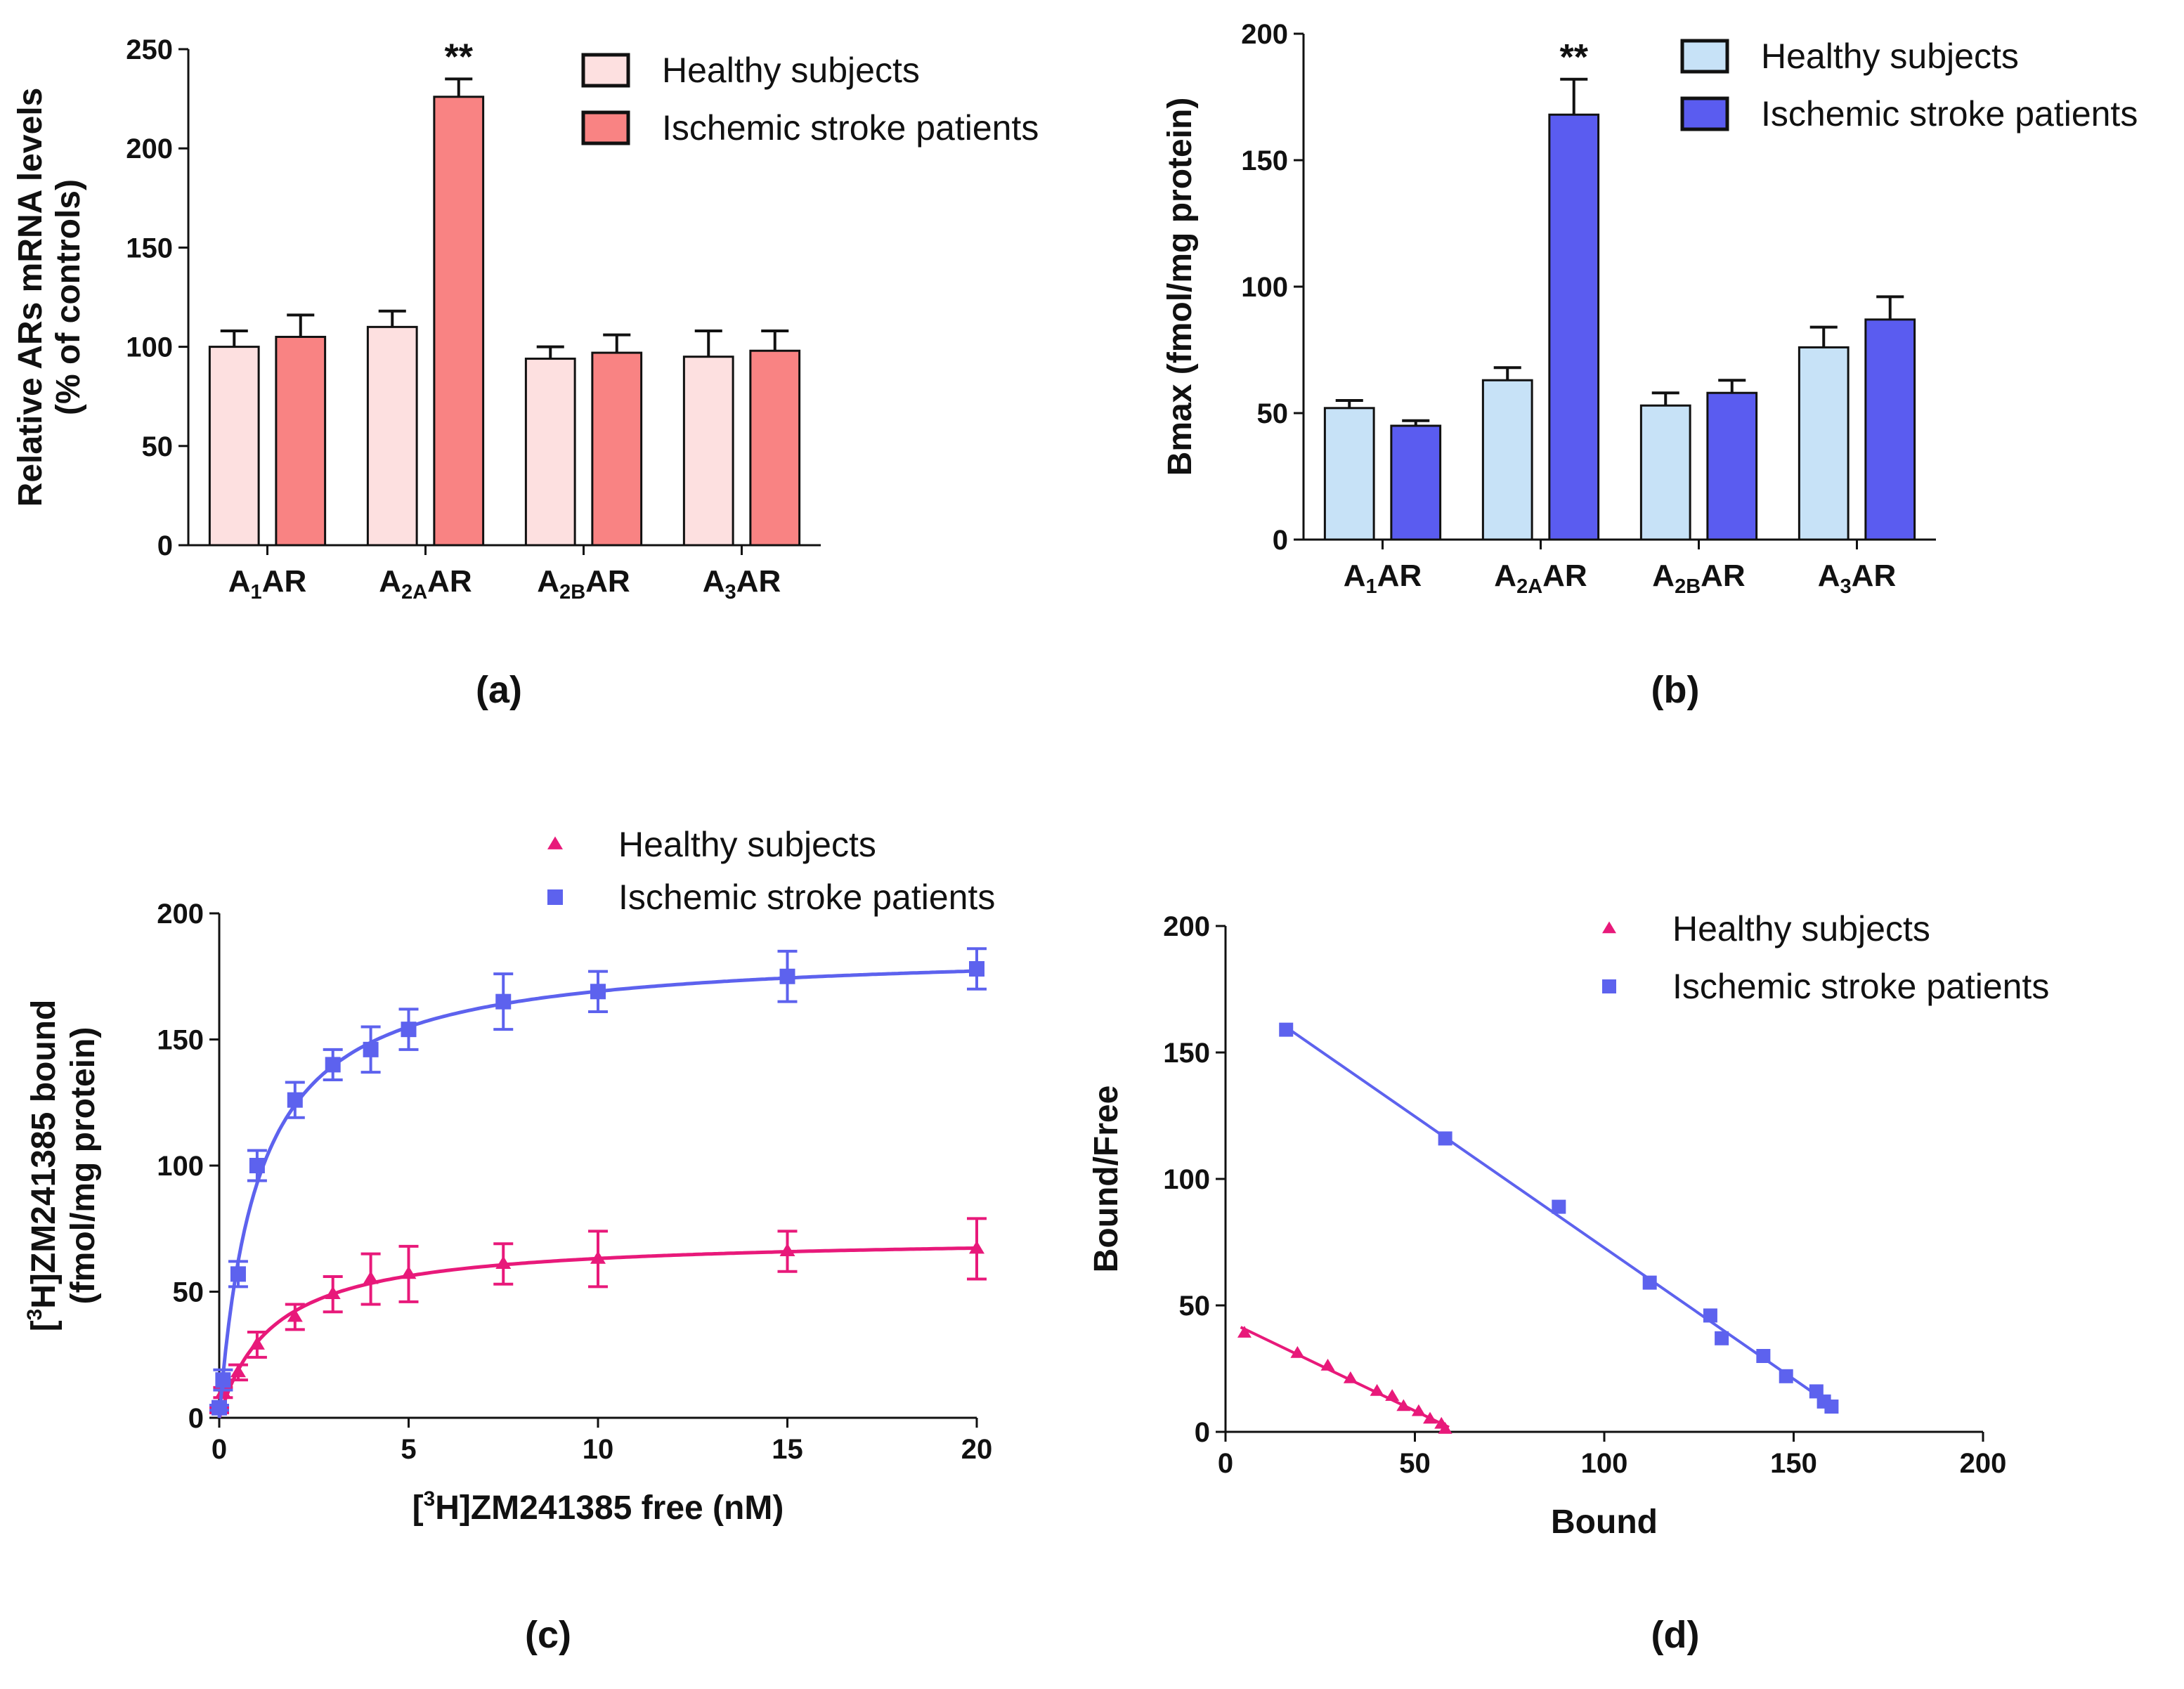 This screenshot has width=2184, height=1689. What do you see at coordinates (181, 1166) in the screenshot?
I see `c-y-tick-label: 100` at bounding box center [181, 1166].